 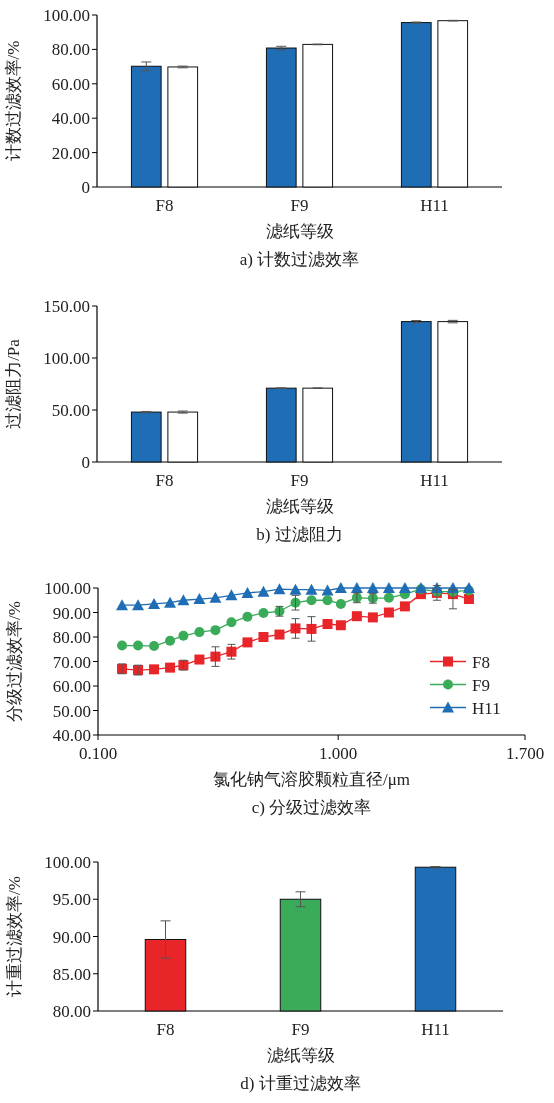 I want to click on text: d) 计重过滤效率, so click(x=300, y=1083).